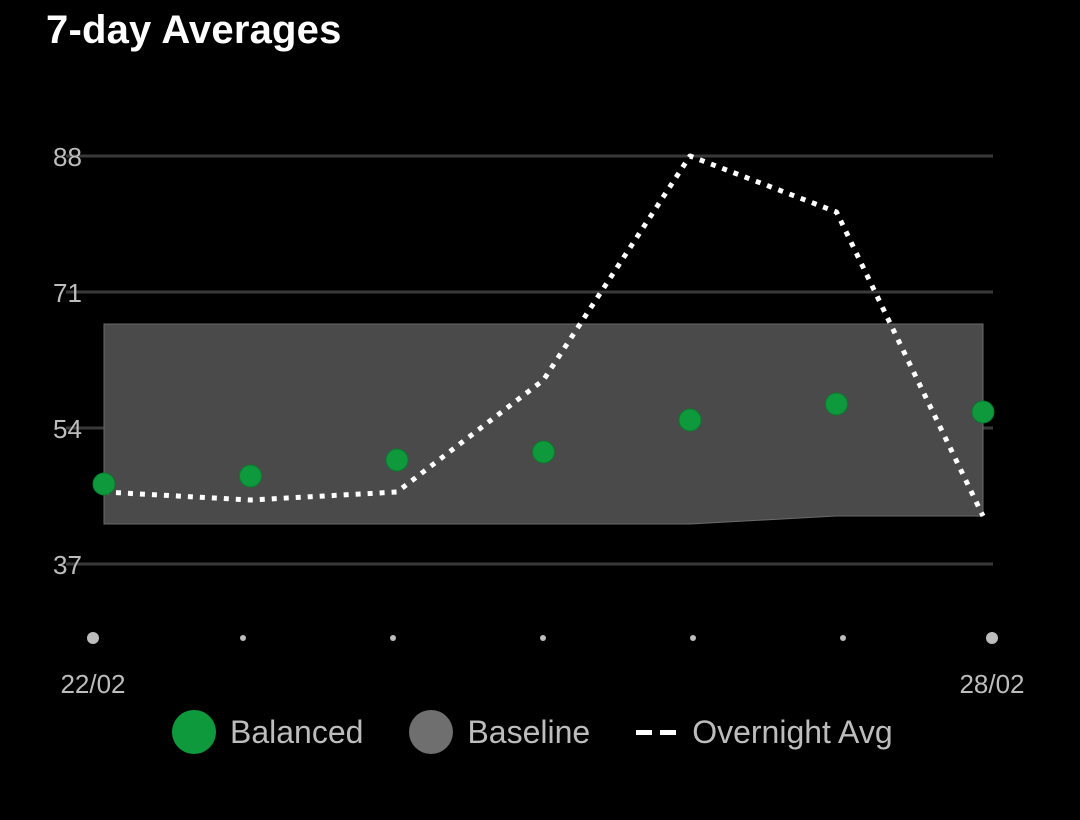 Image resolution: width=1080 pixels, height=820 pixels. What do you see at coordinates (194, 30) in the screenshot?
I see `chart-title: 7-day Averages` at bounding box center [194, 30].